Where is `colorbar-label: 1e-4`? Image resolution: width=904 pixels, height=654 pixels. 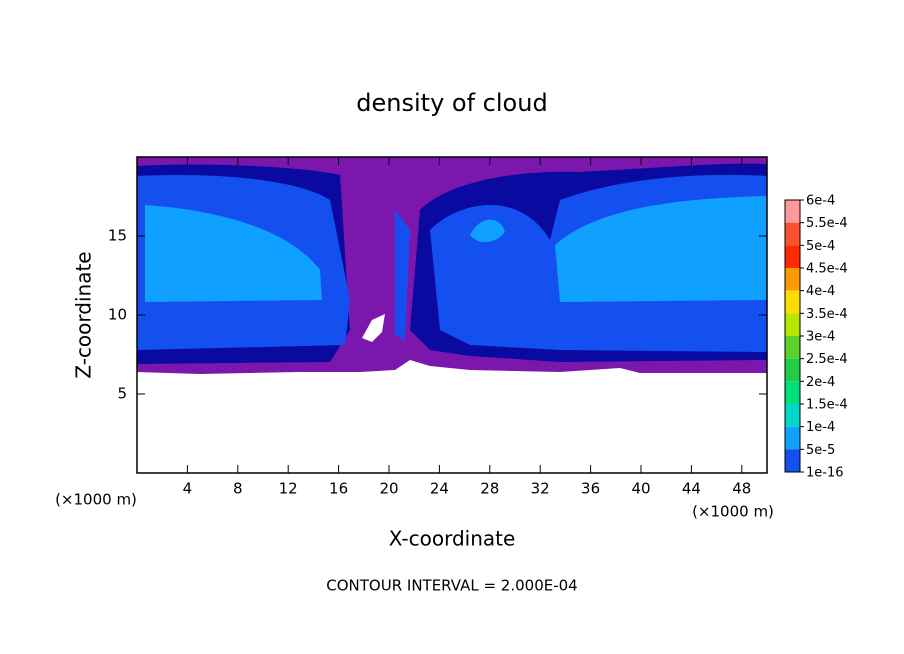
colorbar-label: 1e-4 is located at coordinates (820, 427).